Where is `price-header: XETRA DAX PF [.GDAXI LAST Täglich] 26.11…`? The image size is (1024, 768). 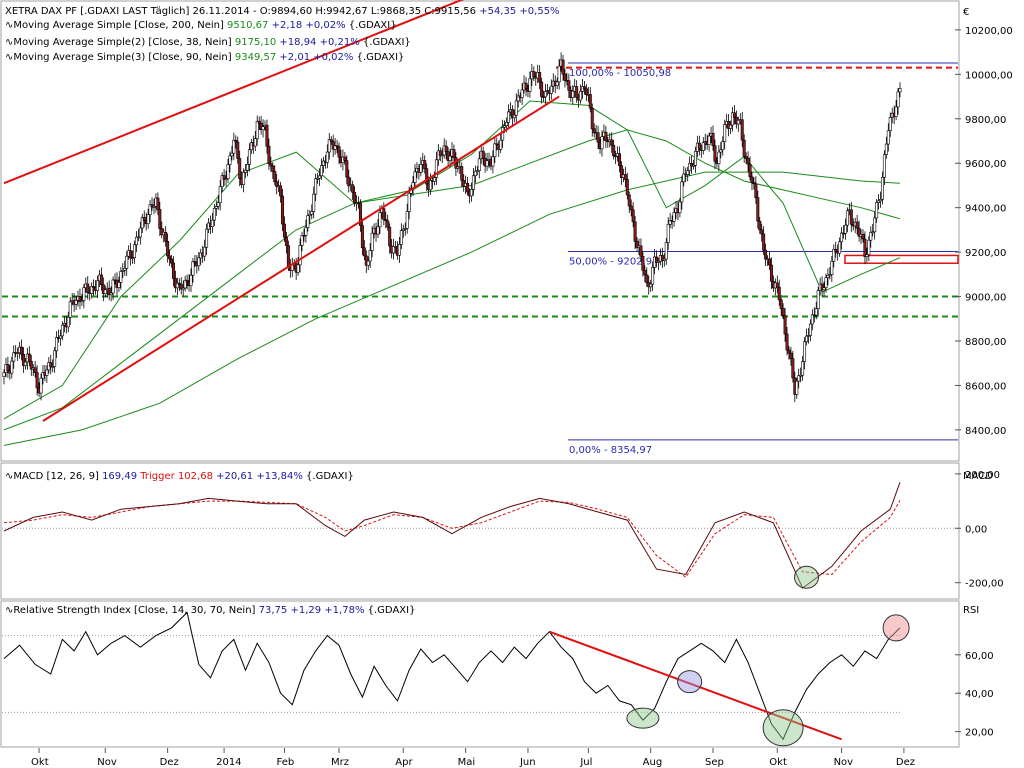 price-header: XETRA DAX PF [.GDAXI LAST Täglich] 26.11… is located at coordinates (282, 11).